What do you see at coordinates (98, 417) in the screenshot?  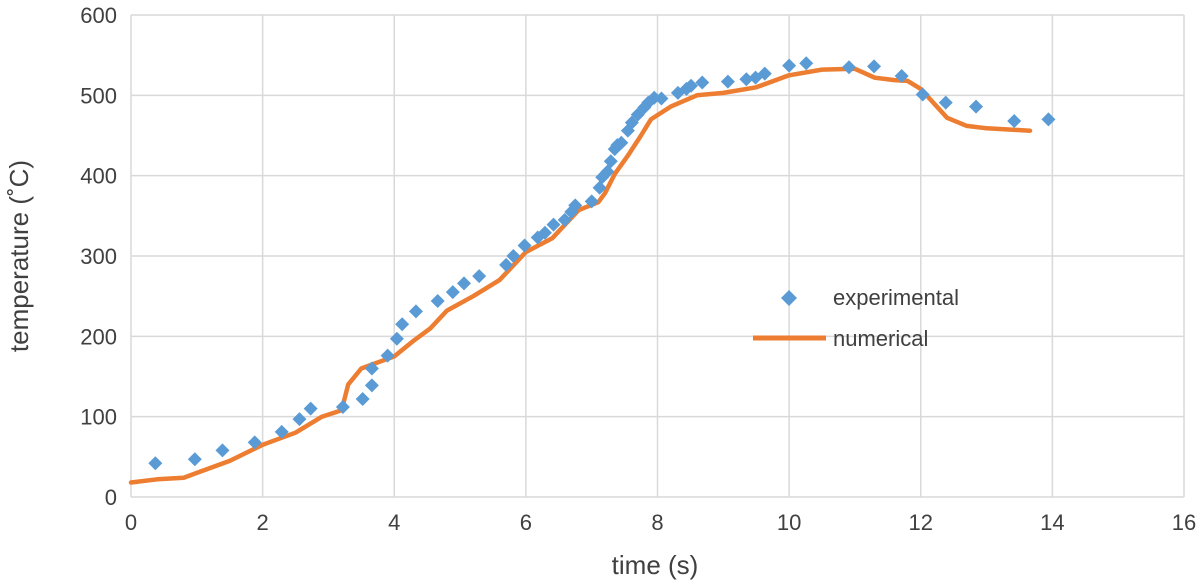 I see `y-tick-label: 100` at bounding box center [98, 417].